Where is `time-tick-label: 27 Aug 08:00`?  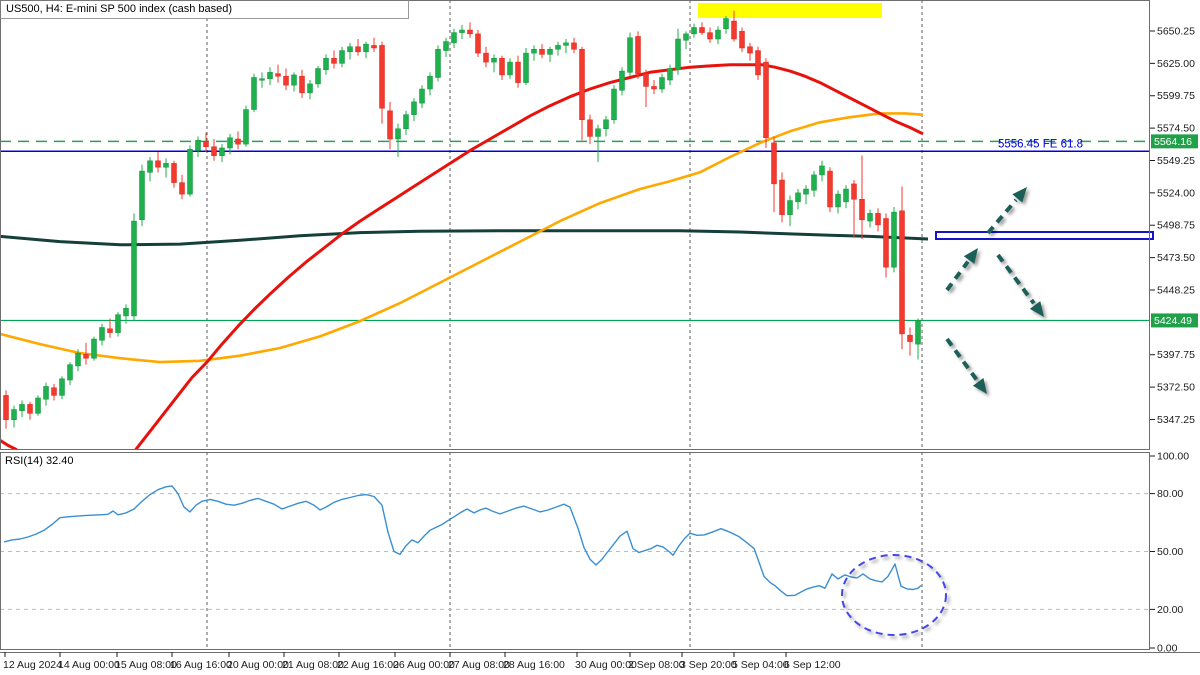 time-tick-label: 27 Aug 08:00 is located at coordinates (479, 665).